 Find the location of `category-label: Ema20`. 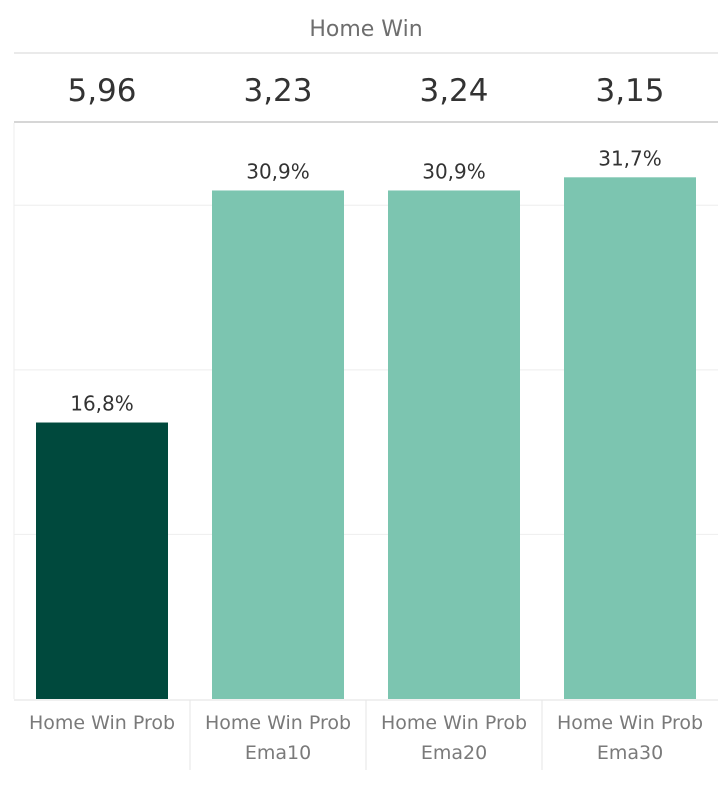

category-label: Ema20 is located at coordinates (454, 753).